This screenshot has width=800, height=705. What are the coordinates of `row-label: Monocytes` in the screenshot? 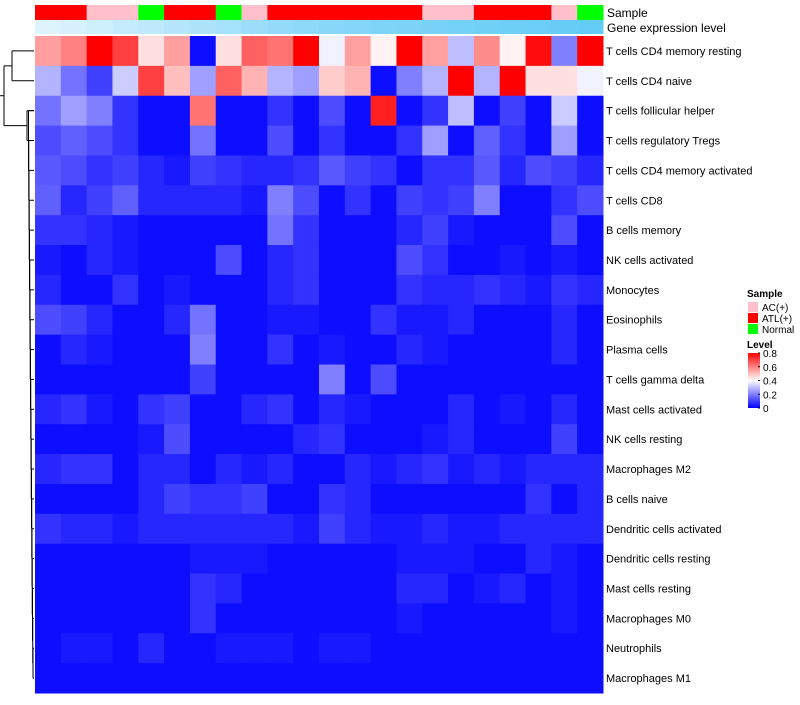 It's located at (633, 291).